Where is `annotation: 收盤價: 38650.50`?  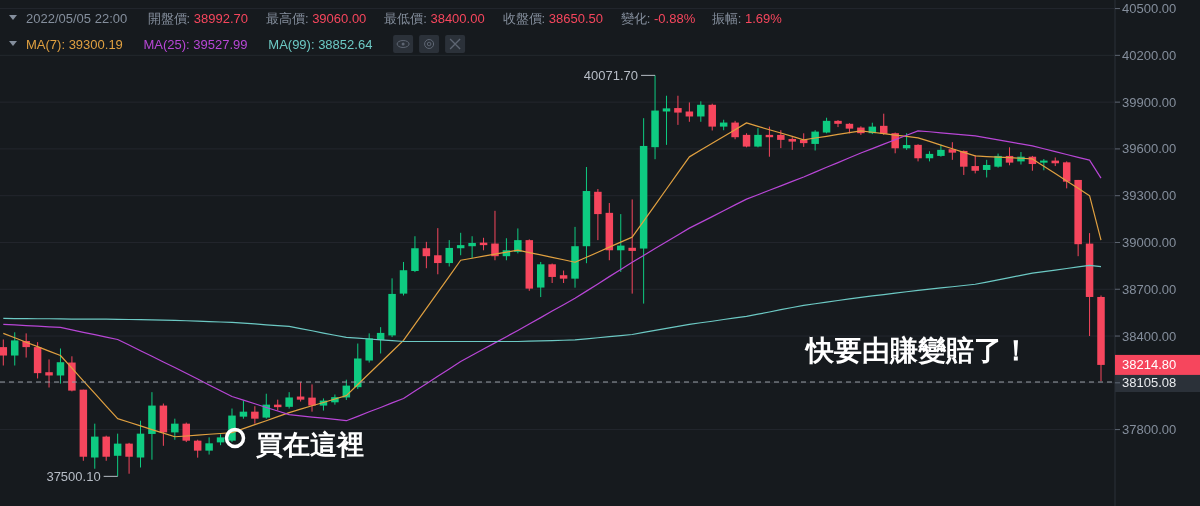 annotation: 收盤價: 38650.50 is located at coordinates (552, 18).